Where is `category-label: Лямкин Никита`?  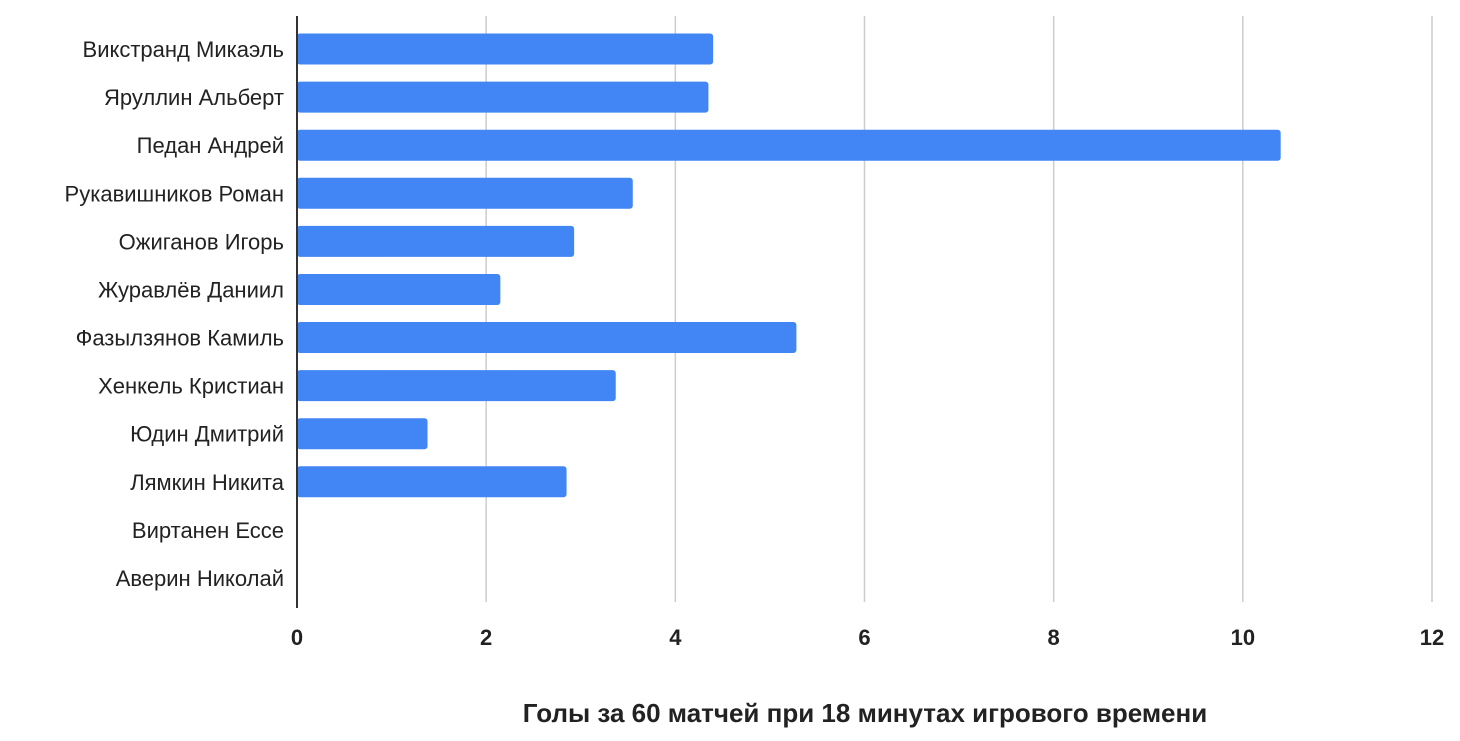 category-label: Лямкин Никита is located at coordinates (207, 482).